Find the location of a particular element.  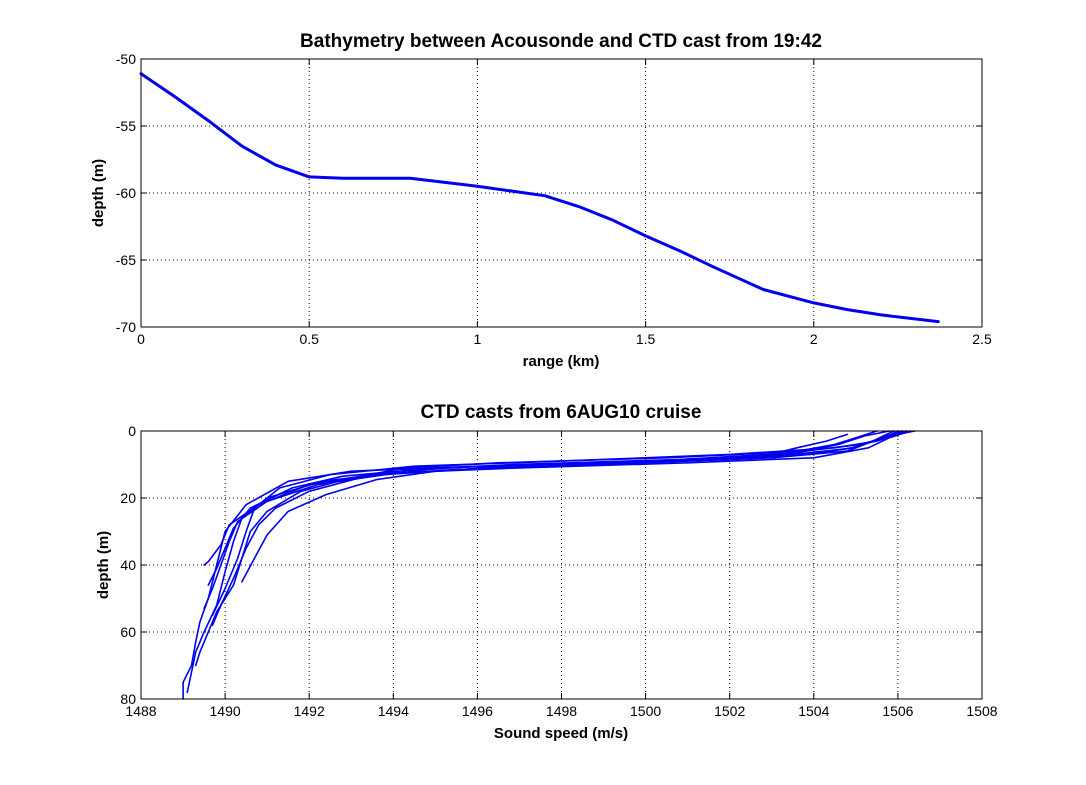

ctd-x-tick-label: 1502 is located at coordinates (729, 711).